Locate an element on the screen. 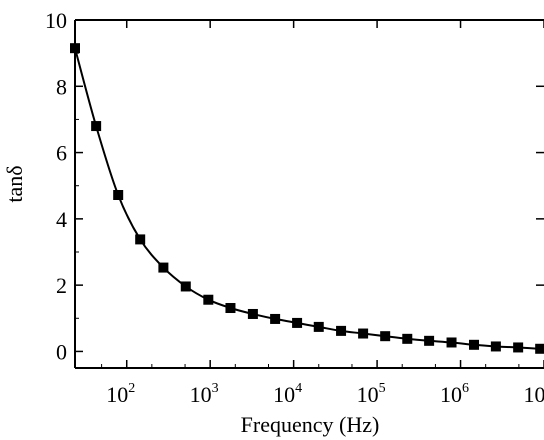 The image size is (544, 440). y-tick-label: 2 is located at coordinates (61, 285).